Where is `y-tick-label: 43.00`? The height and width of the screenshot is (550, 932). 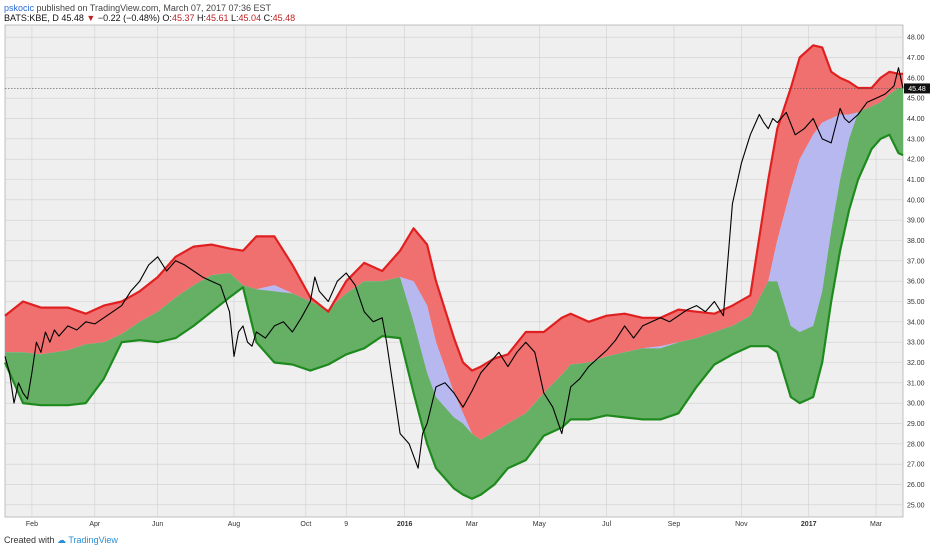
y-tick-label: 43.00 is located at coordinates (916, 139).